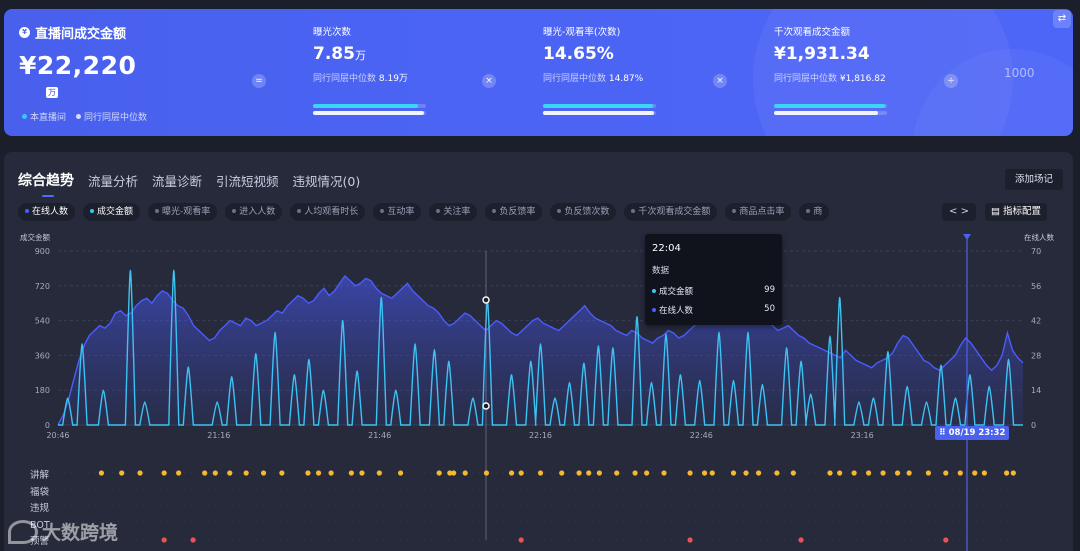  What do you see at coordinates (638, 69) in the screenshot?
I see `metric-view-rate: 曝光-观看率(次数) 14.65% 同行同层中位数 14.87%` at bounding box center [638, 69].